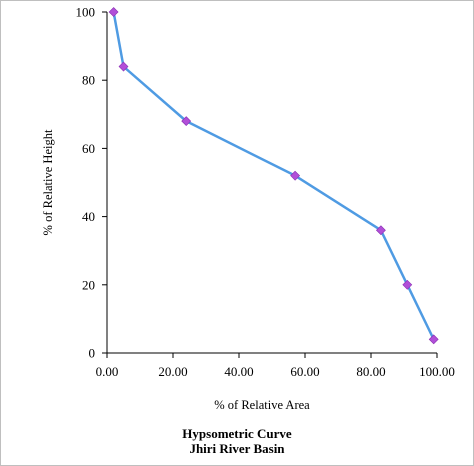  I want to click on x-tick-label: 100.00, so click(437, 371).